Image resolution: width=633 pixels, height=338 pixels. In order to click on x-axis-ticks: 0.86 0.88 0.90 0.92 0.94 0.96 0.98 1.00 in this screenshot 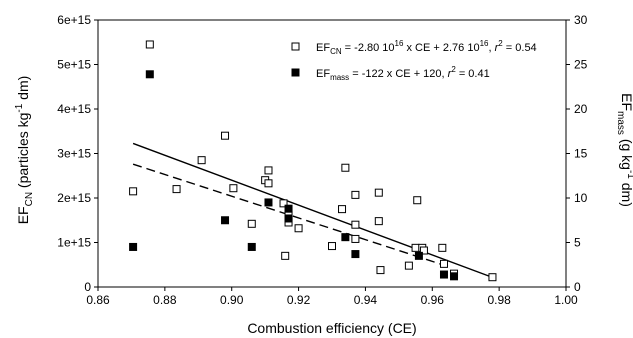, I will do `click(332, 297)`.